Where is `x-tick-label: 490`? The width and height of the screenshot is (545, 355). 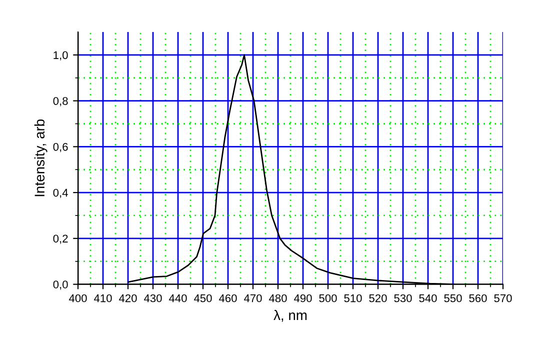
x-tick-label: 490 is located at coordinates (303, 298).